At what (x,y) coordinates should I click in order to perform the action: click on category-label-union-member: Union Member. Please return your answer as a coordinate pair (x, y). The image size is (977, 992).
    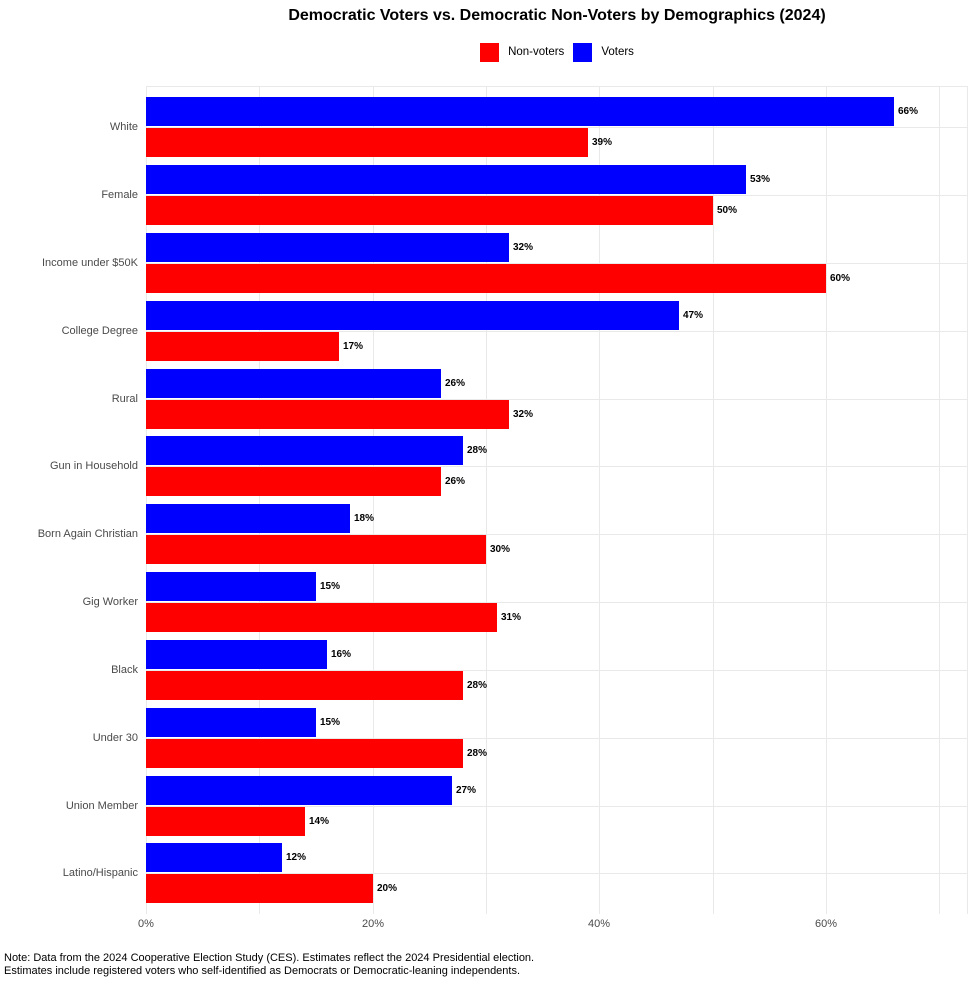
    Looking at the image, I should click on (101, 806).